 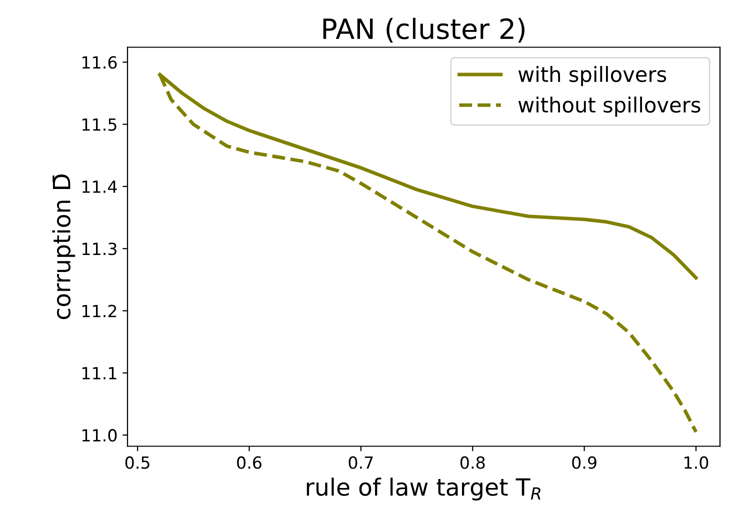 I want to click on x-tick-label: 1.0, so click(x=696, y=462).